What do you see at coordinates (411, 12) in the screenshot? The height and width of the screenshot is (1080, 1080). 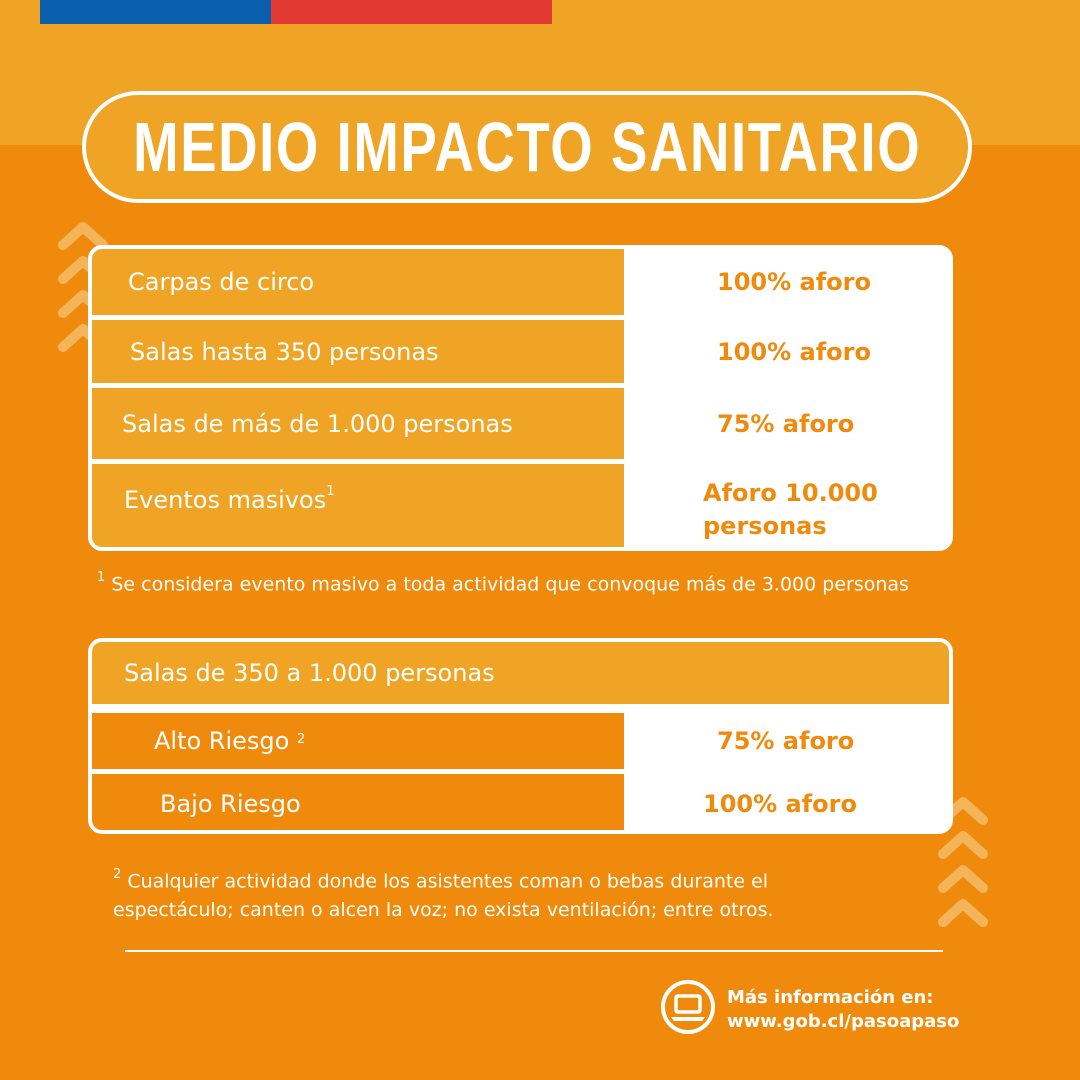 I see `flag-stripe-red` at bounding box center [411, 12].